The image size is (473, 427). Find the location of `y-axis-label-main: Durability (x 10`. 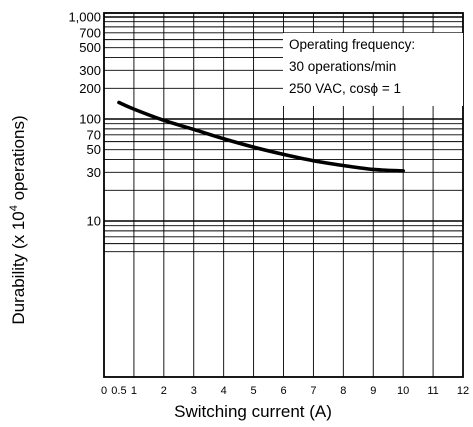

y-axis-label-main: Durability (x 10 is located at coordinates (18, 267).